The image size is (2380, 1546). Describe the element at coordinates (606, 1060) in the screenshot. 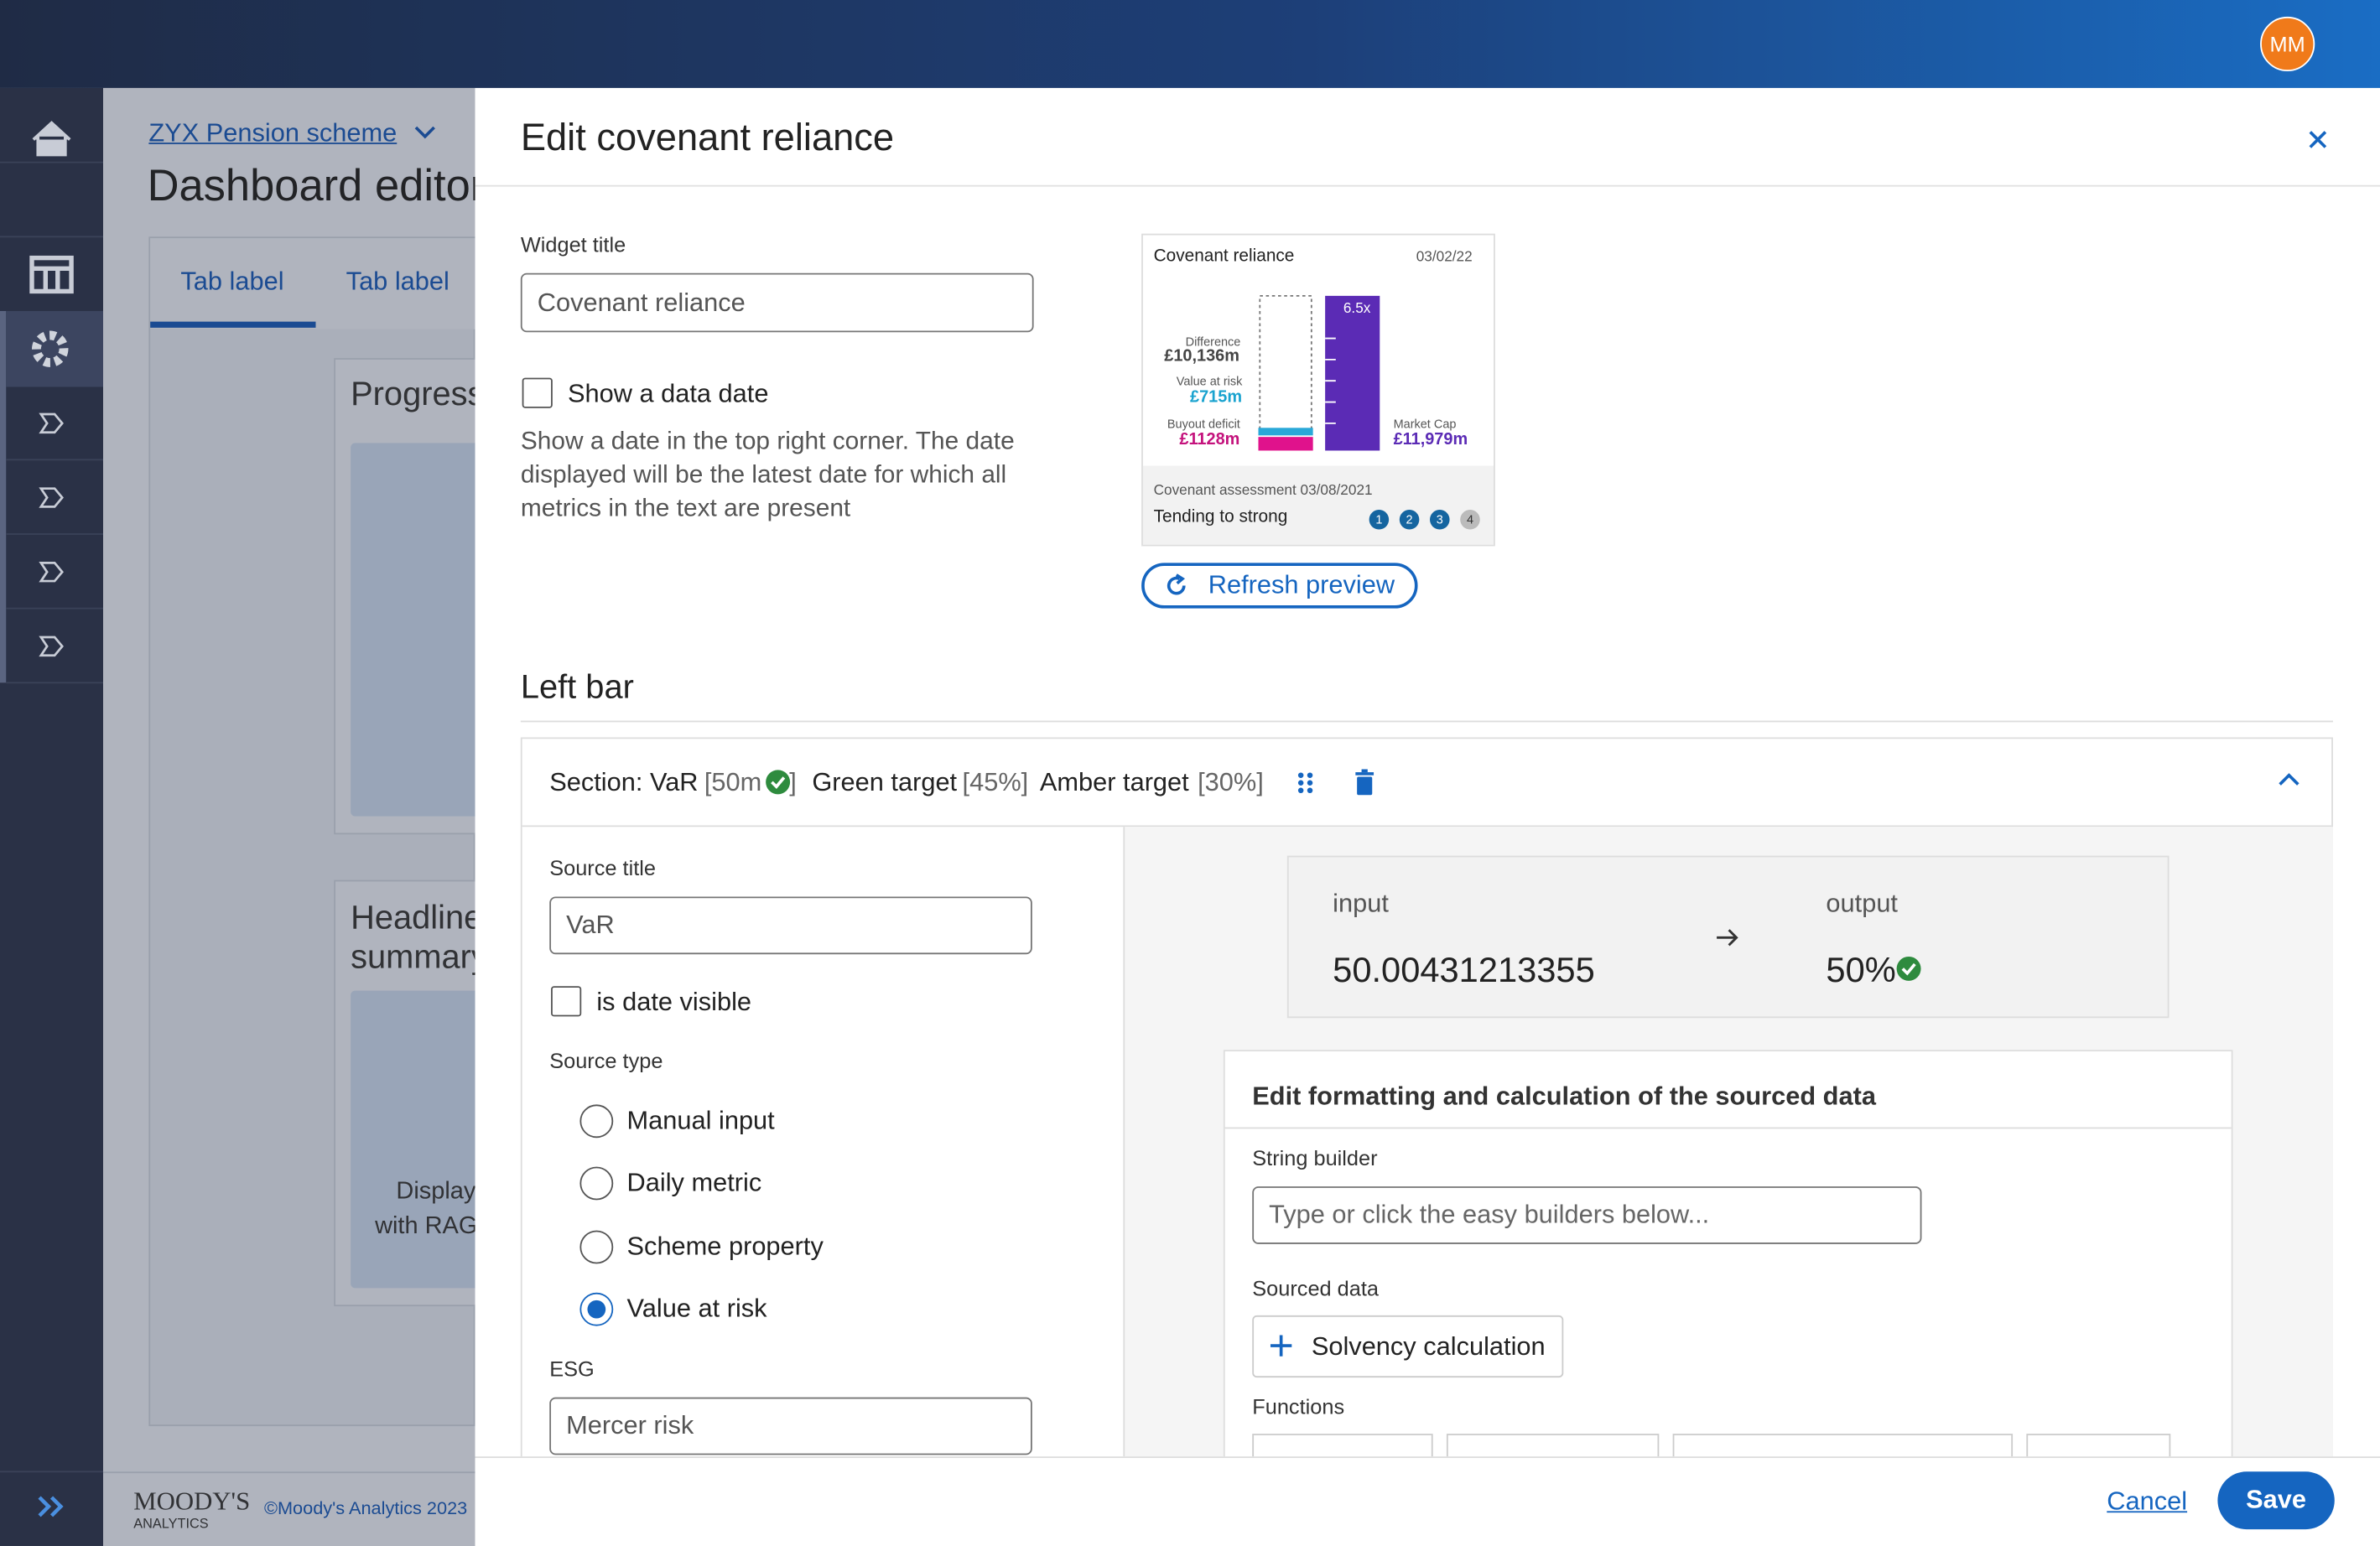

I see `label: Source type` at that location.